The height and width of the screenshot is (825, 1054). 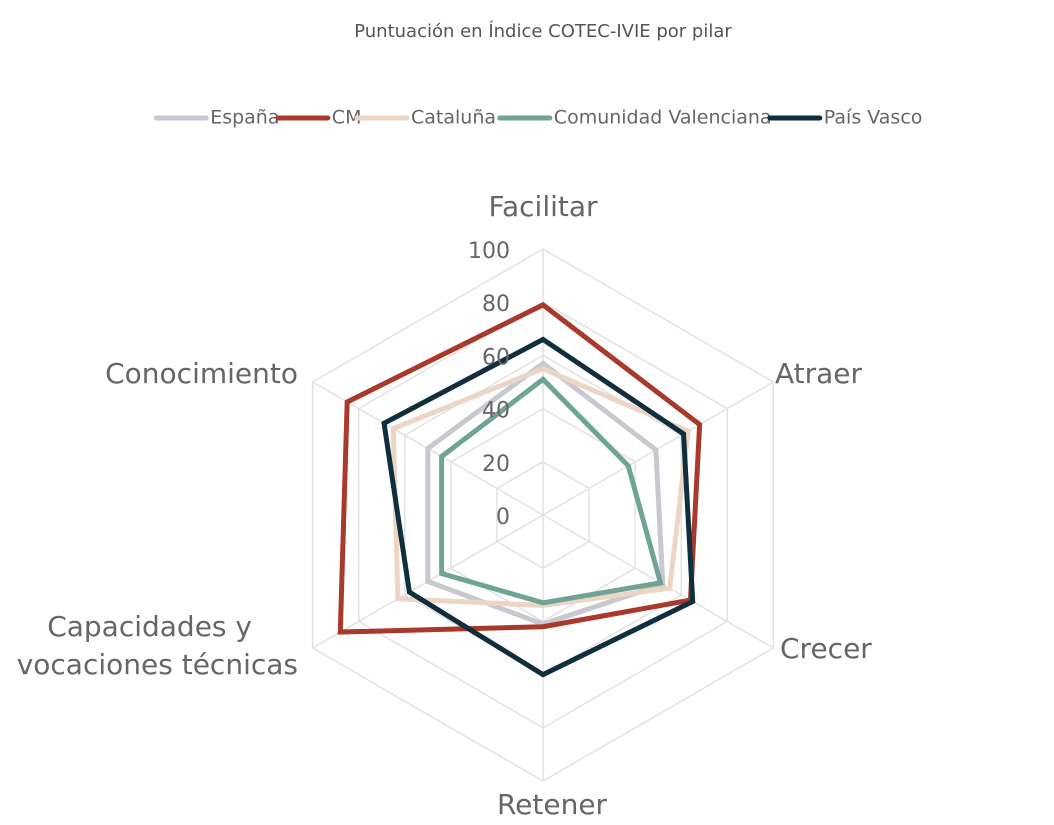 I want to click on tick-label: 60, so click(x=496, y=357).